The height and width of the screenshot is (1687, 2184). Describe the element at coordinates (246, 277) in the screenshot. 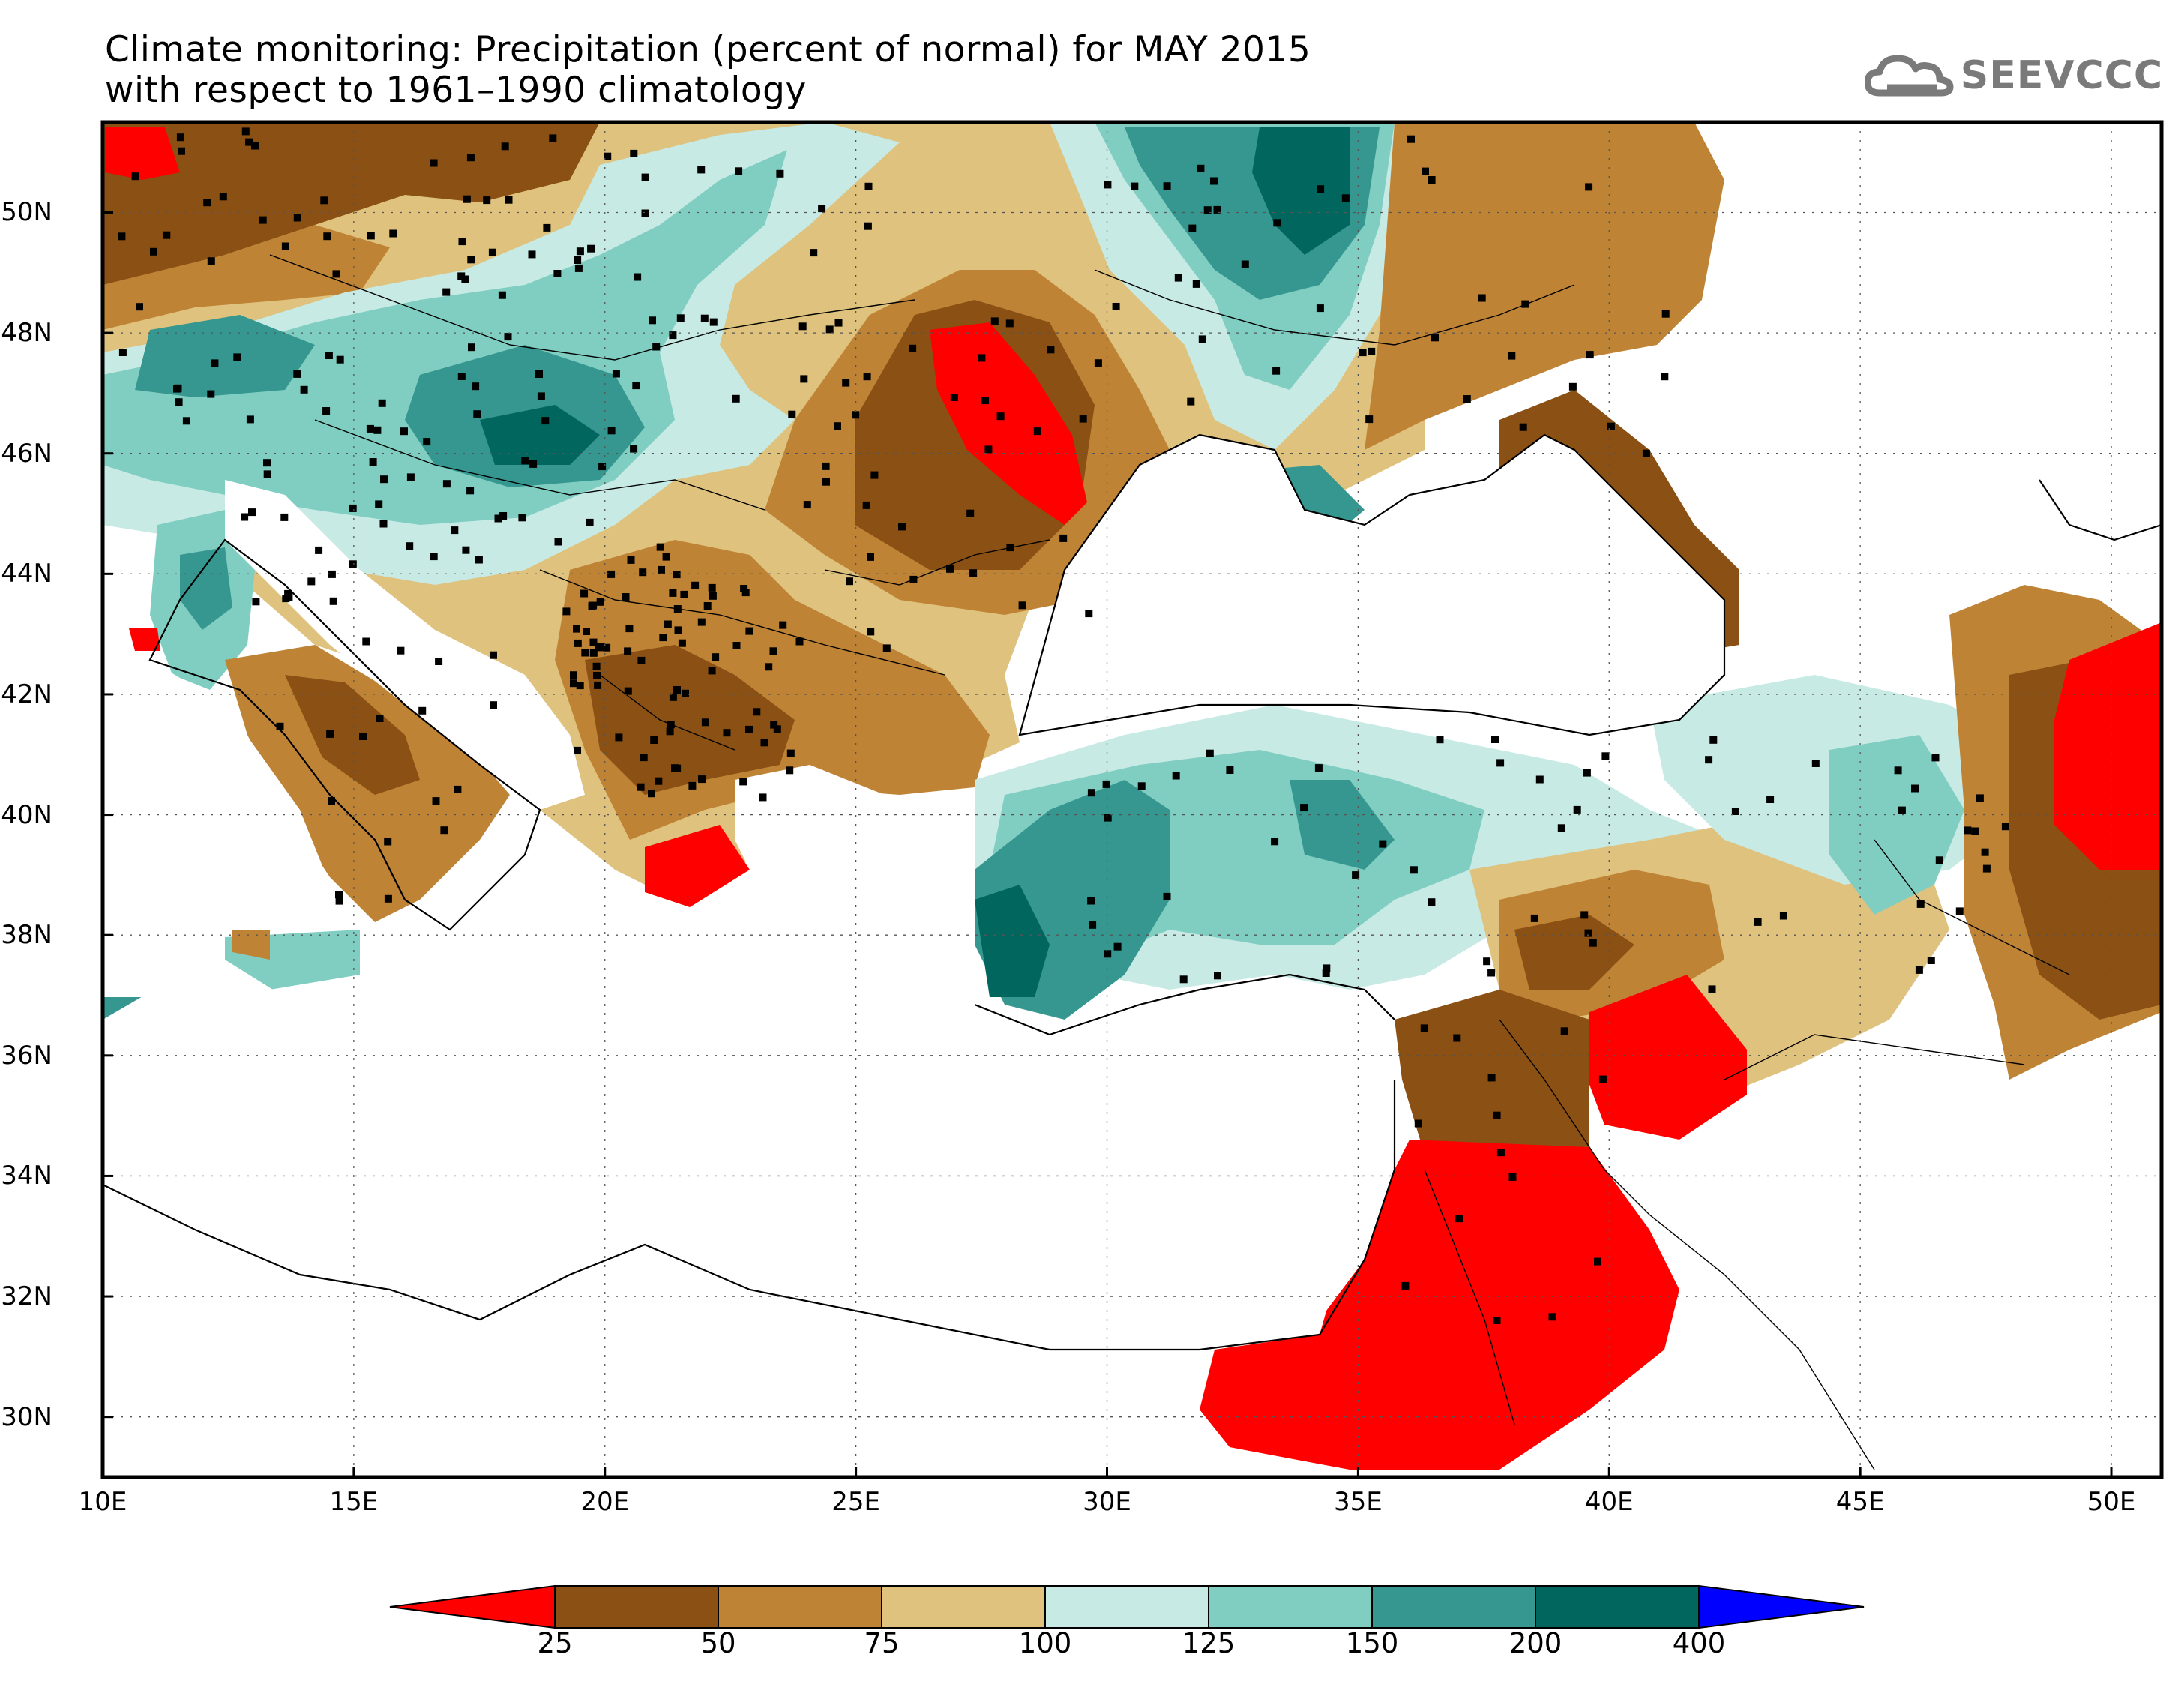

I see `shade-50-75-nw` at that location.